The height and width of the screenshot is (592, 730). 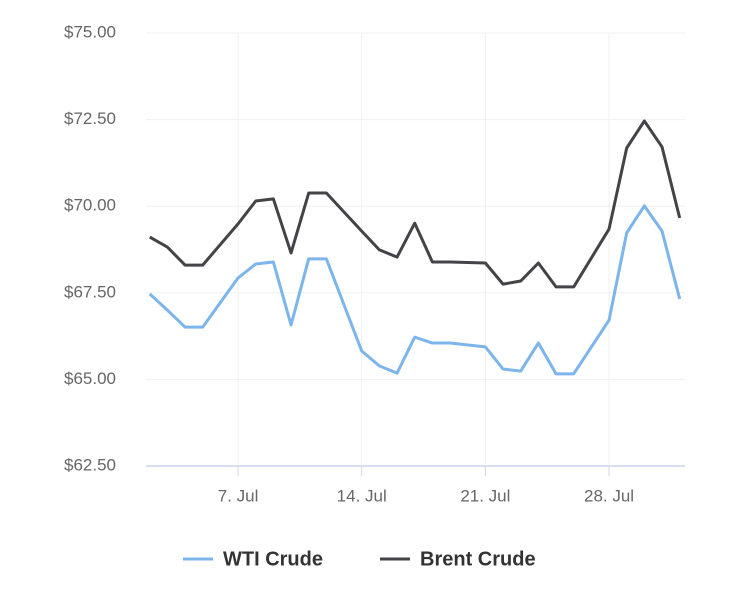 I want to click on legend-label: WTI Crude, so click(x=273, y=559).